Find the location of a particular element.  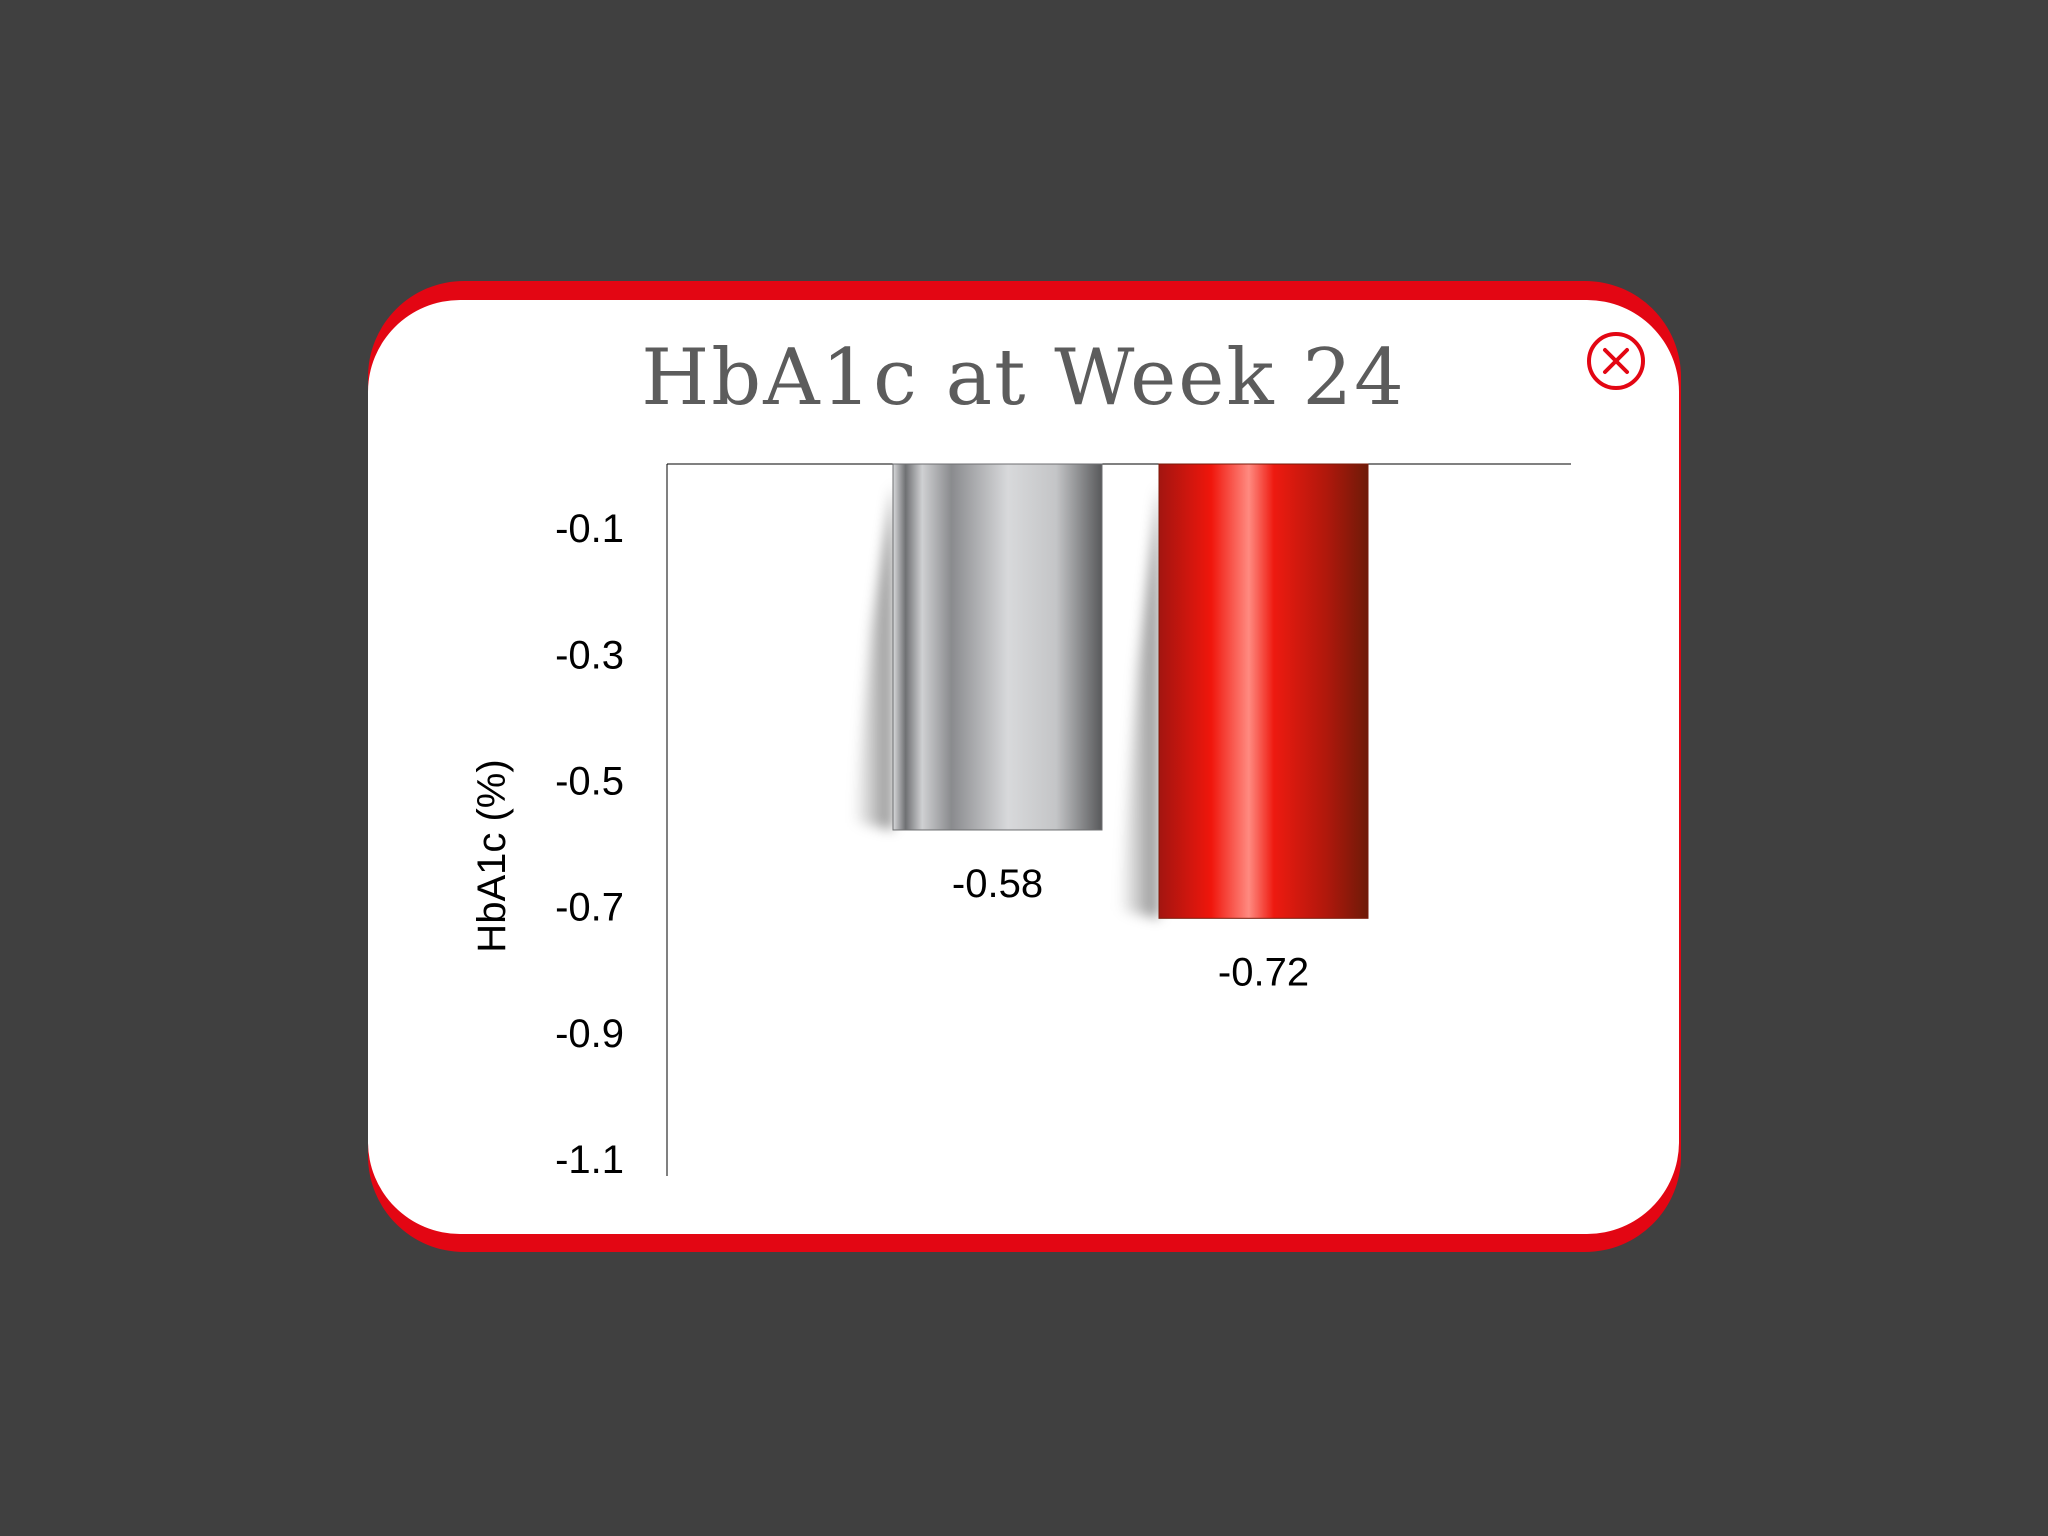

chart-title: HbA1c at Week 24 is located at coordinates (1023, 378).